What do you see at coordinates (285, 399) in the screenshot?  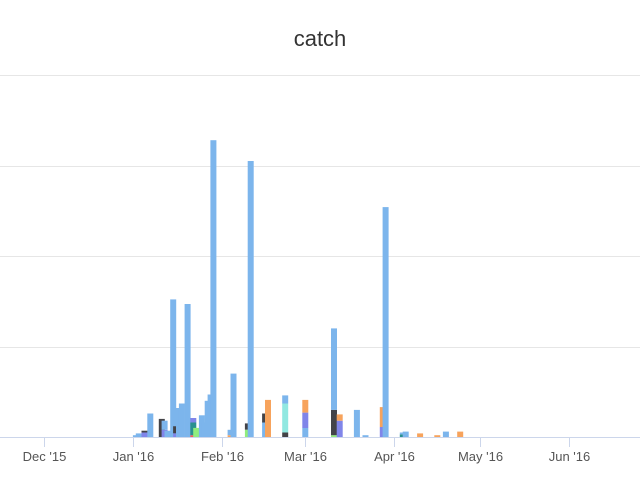 I see `bar-2016-02-23-blue` at bounding box center [285, 399].